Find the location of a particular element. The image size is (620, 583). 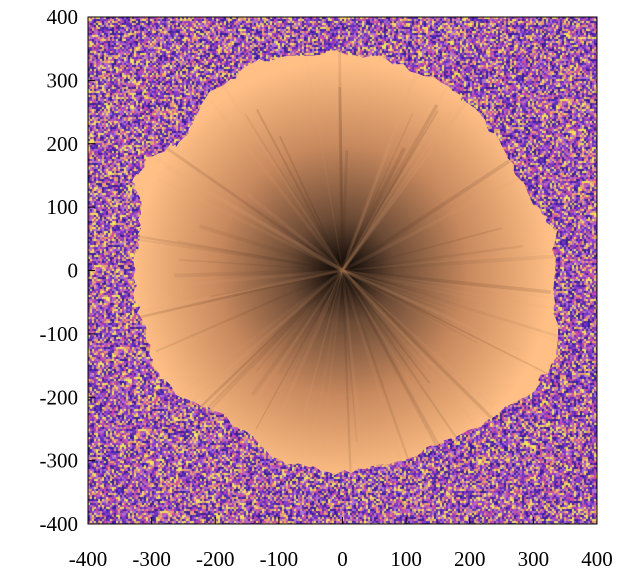

x-tick-label: -100 is located at coordinates (279, 559).